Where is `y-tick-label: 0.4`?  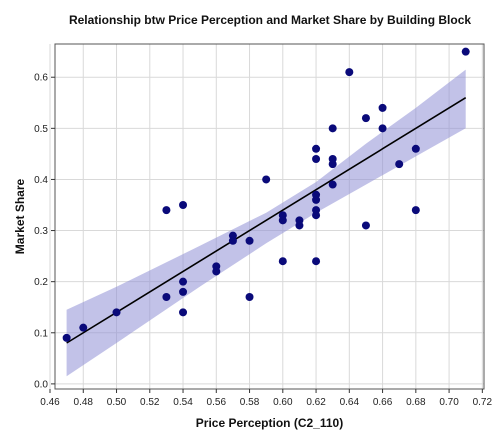
y-tick-label: 0.4 is located at coordinates (41, 180).